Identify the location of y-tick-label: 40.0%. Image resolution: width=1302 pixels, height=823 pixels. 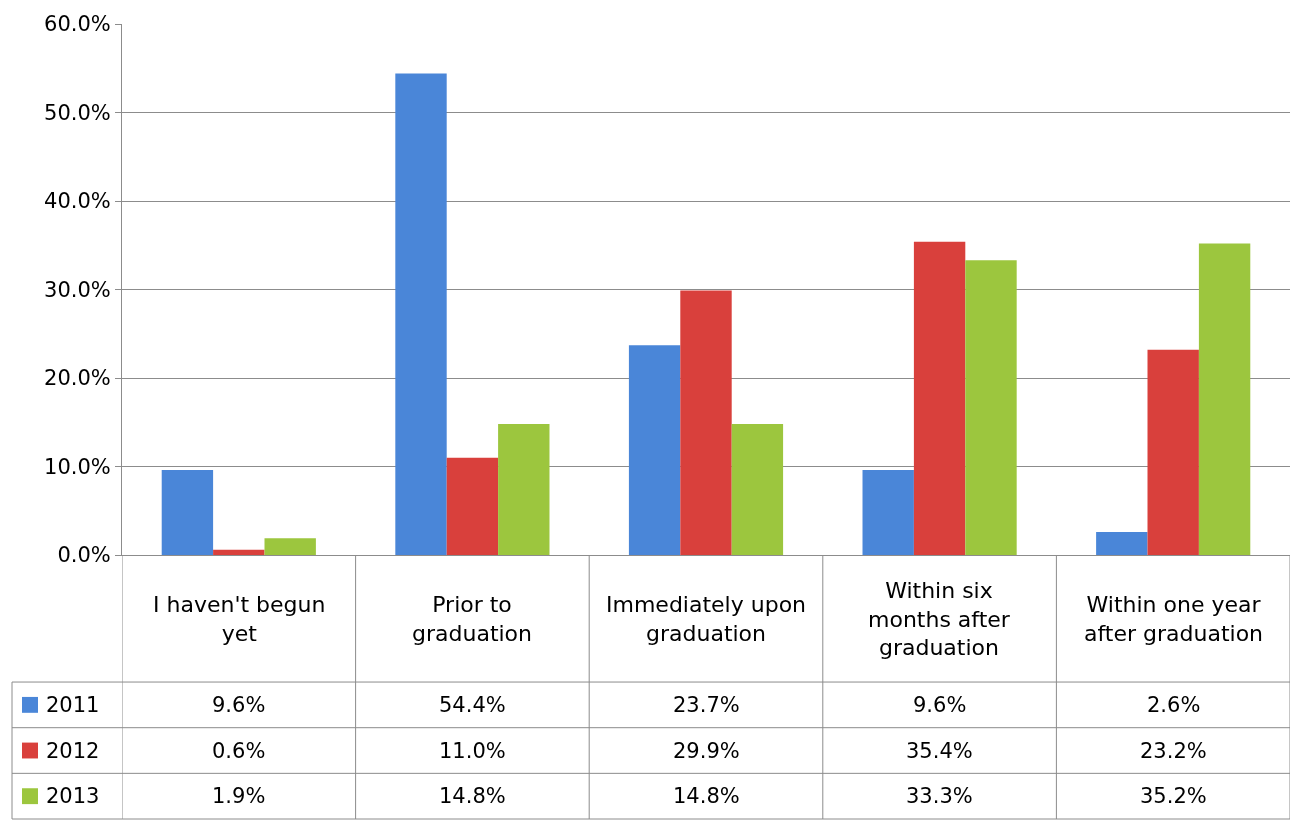
(77, 201).